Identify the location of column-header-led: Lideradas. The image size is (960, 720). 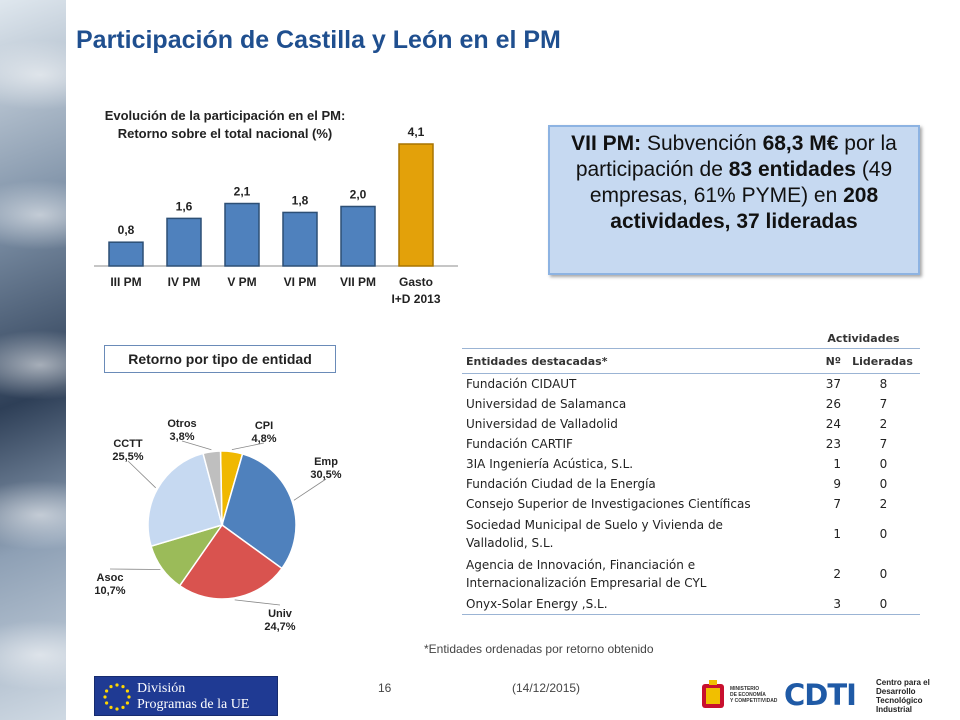
(882, 361).